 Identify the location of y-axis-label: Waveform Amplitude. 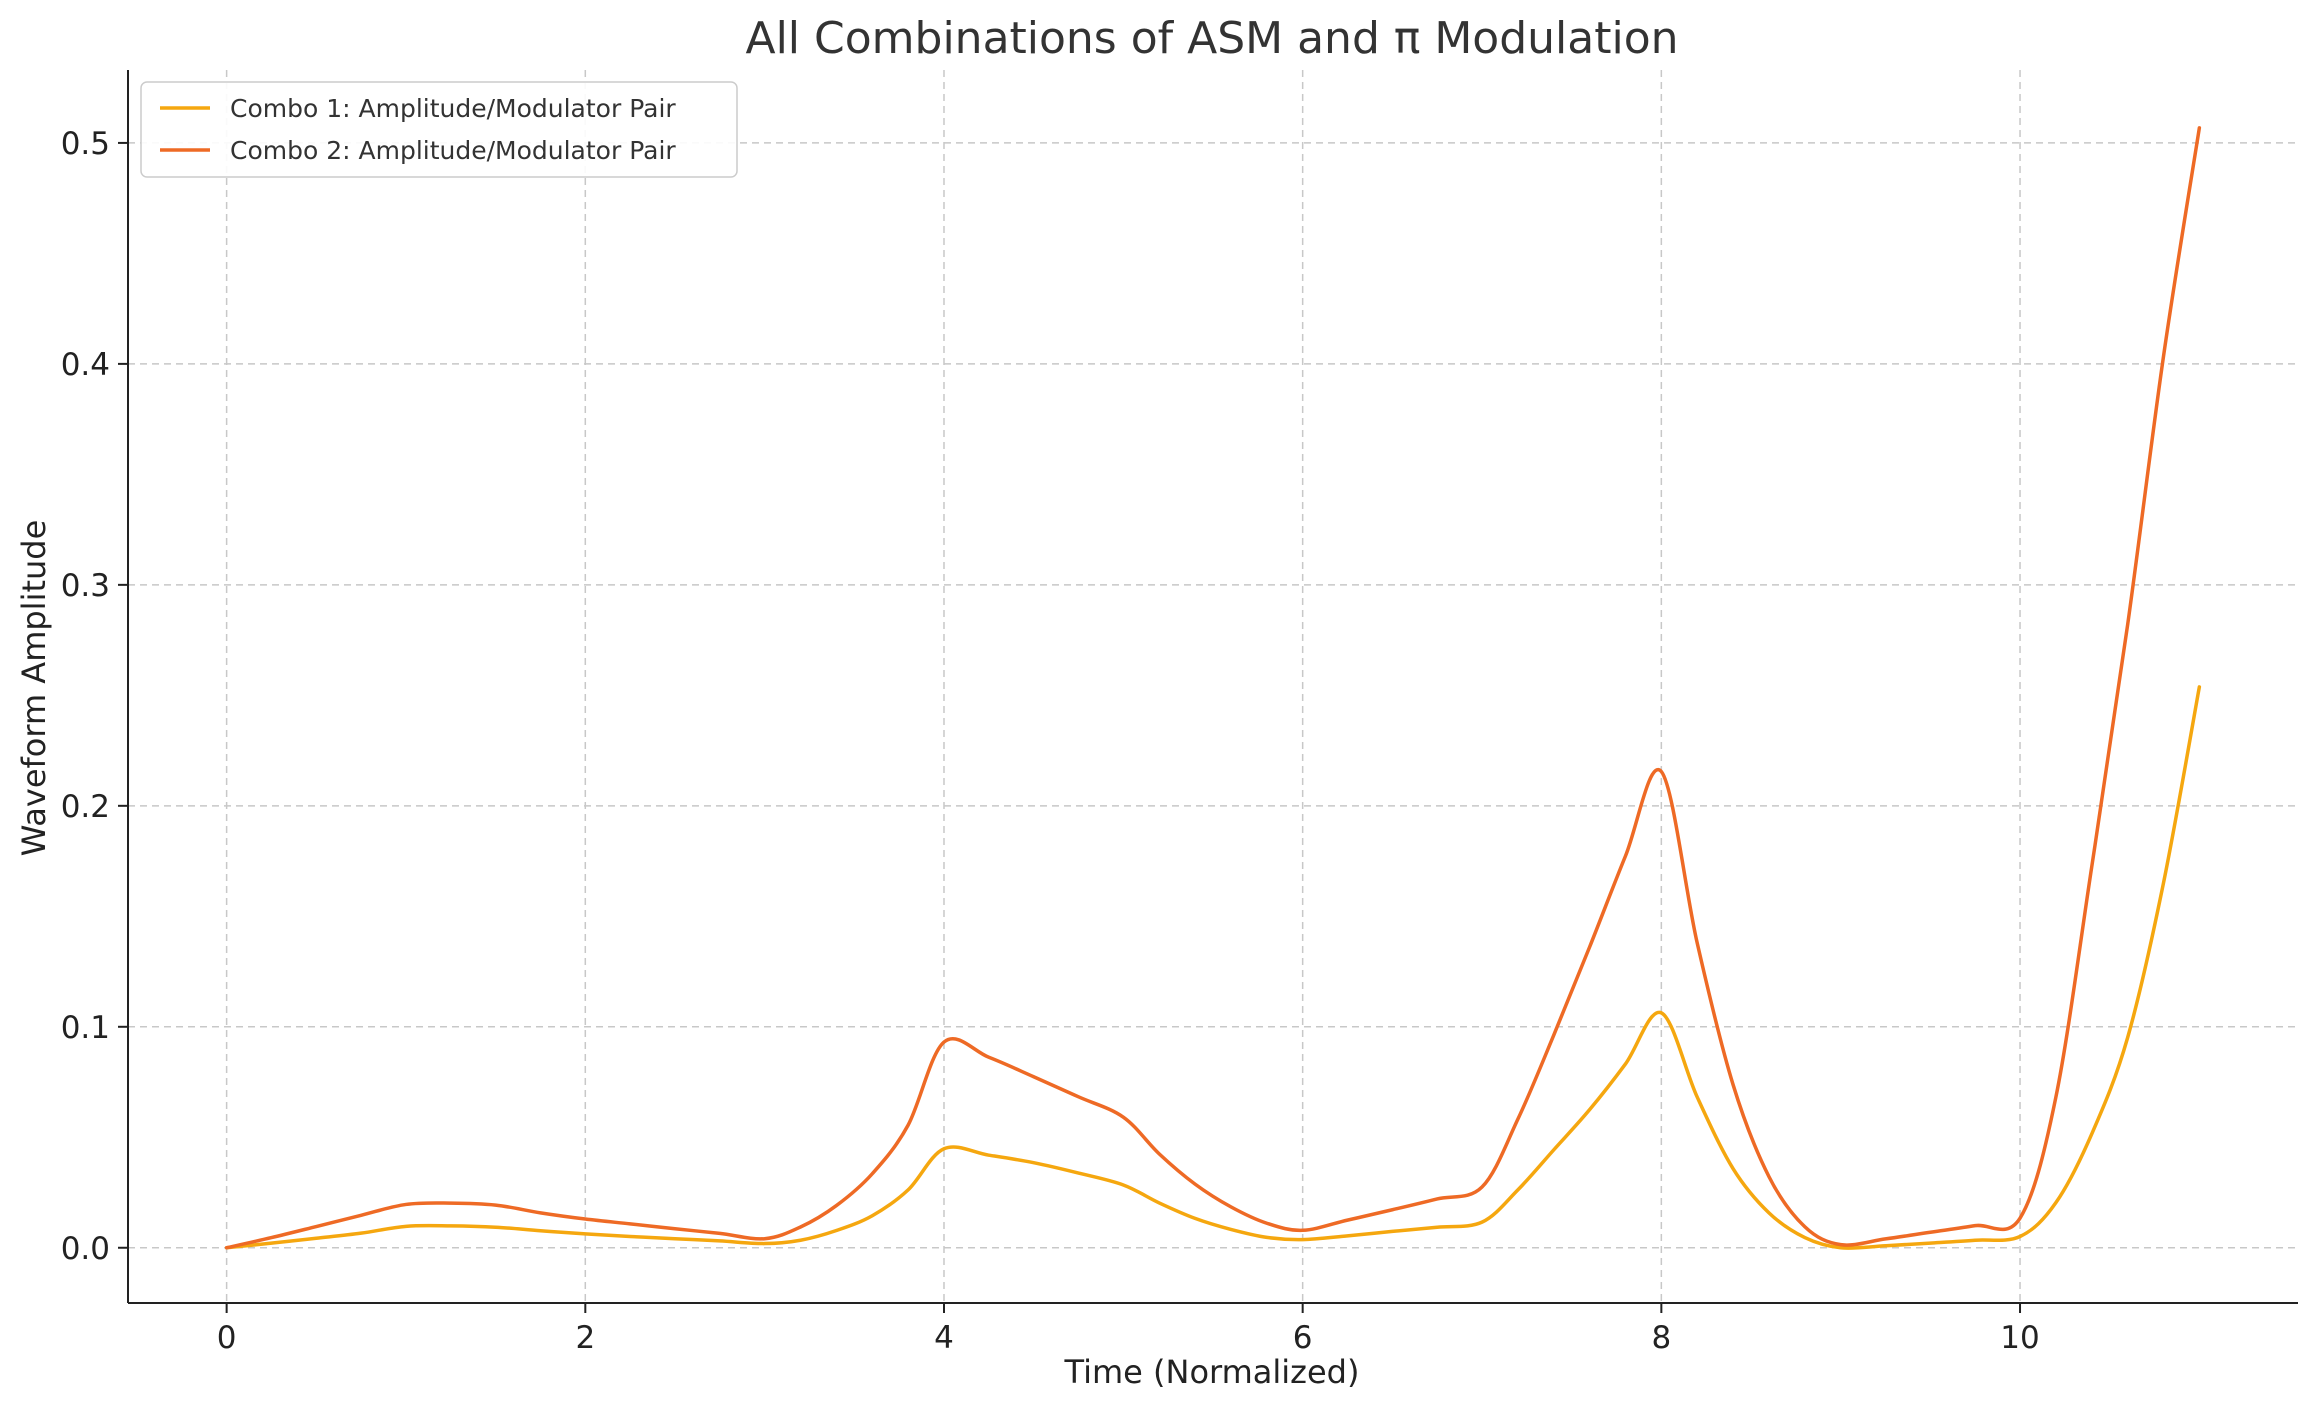
(34, 688).